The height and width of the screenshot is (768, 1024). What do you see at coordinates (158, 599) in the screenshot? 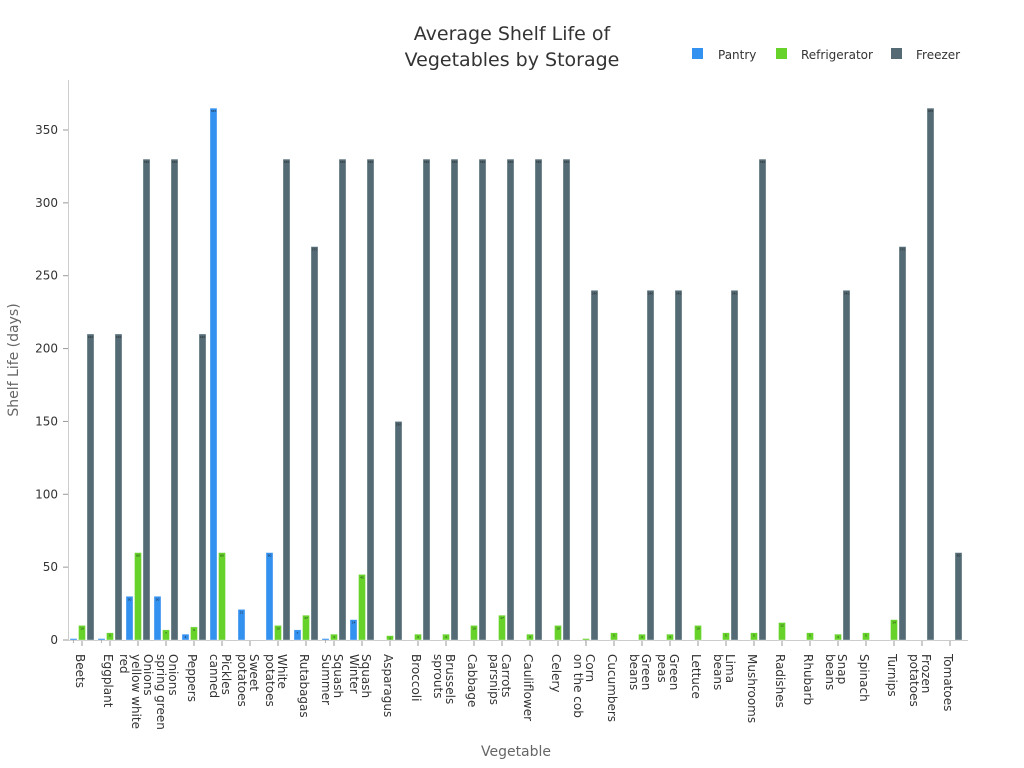
I see `bar-value-label: 30` at bounding box center [158, 599].